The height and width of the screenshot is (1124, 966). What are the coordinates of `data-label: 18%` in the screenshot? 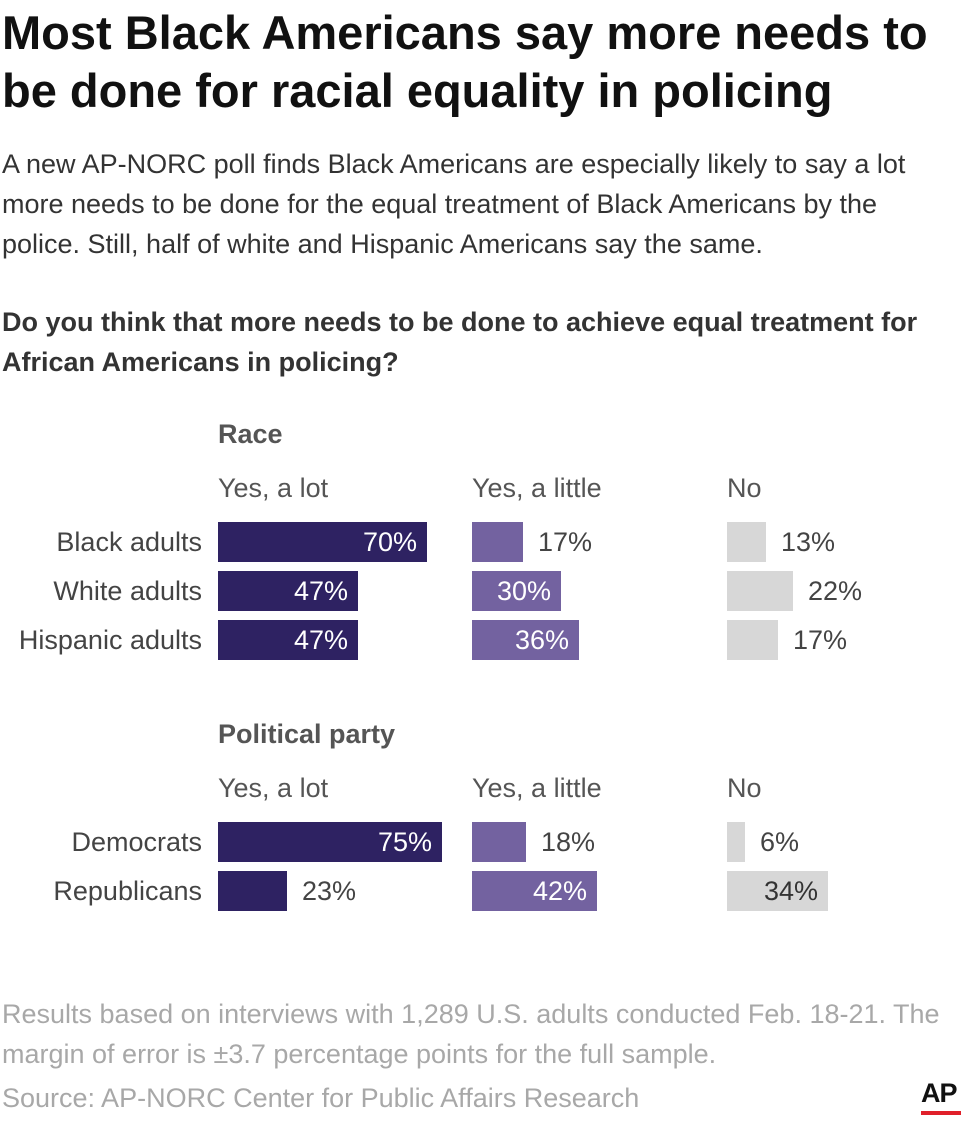 It's located at (568, 842).